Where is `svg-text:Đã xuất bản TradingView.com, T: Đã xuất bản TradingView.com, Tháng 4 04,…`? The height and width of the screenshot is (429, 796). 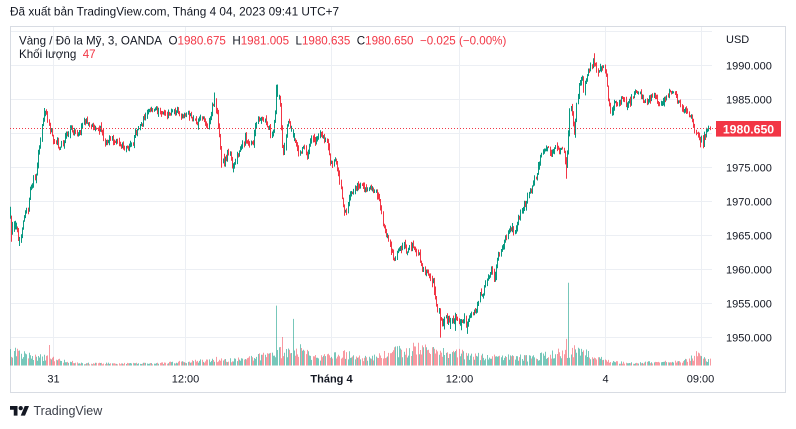 svg-text:Đã xuất bản TradingView.com, T: Đã xuất bản TradingView.com, Tháng 4 04,… is located at coordinates (174, 11).